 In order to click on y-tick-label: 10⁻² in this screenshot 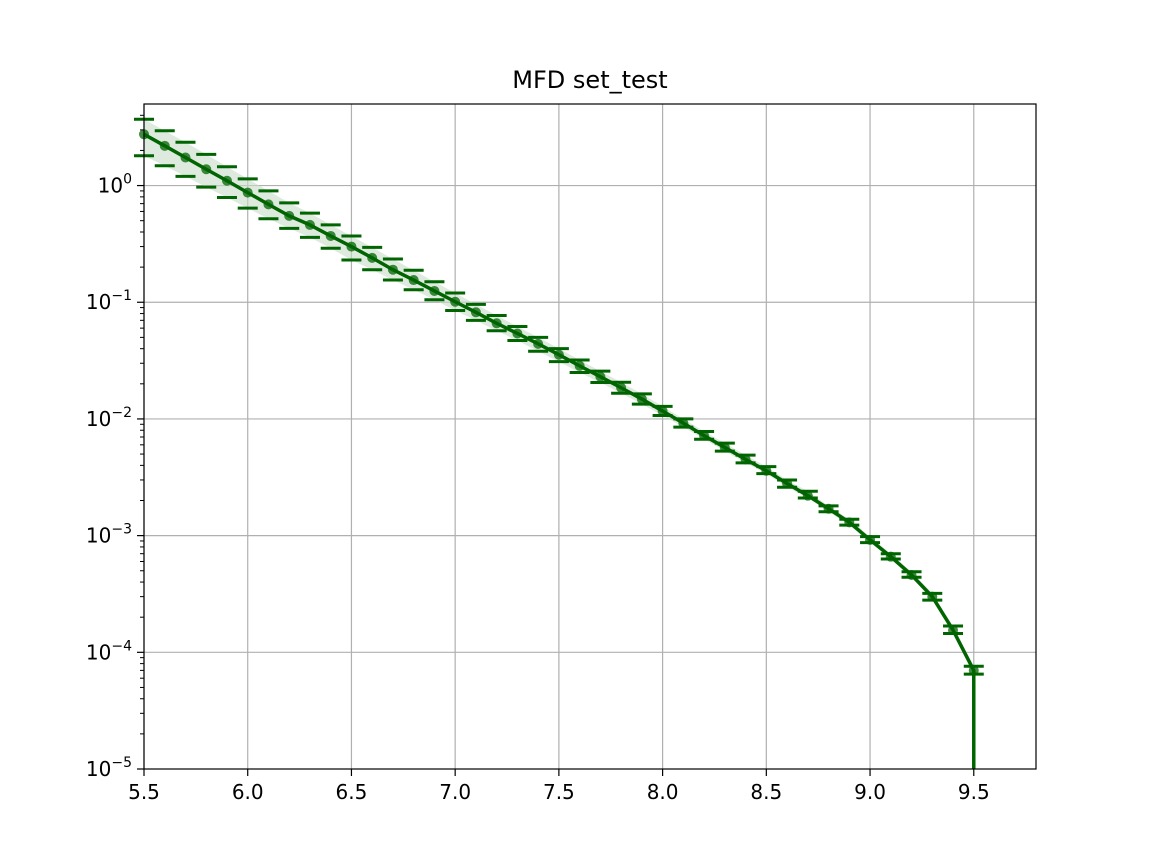, I will do `click(109, 418)`.